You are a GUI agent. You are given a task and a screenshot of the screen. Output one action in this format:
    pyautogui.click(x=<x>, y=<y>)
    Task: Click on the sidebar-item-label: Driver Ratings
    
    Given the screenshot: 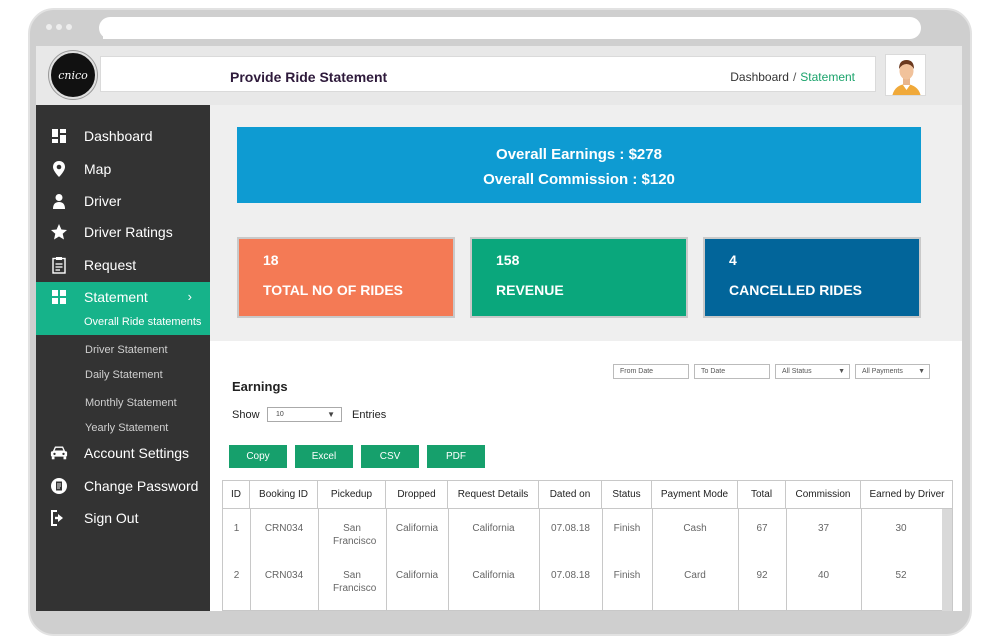 What is the action you would take?
    pyautogui.click(x=128, y=232)
    